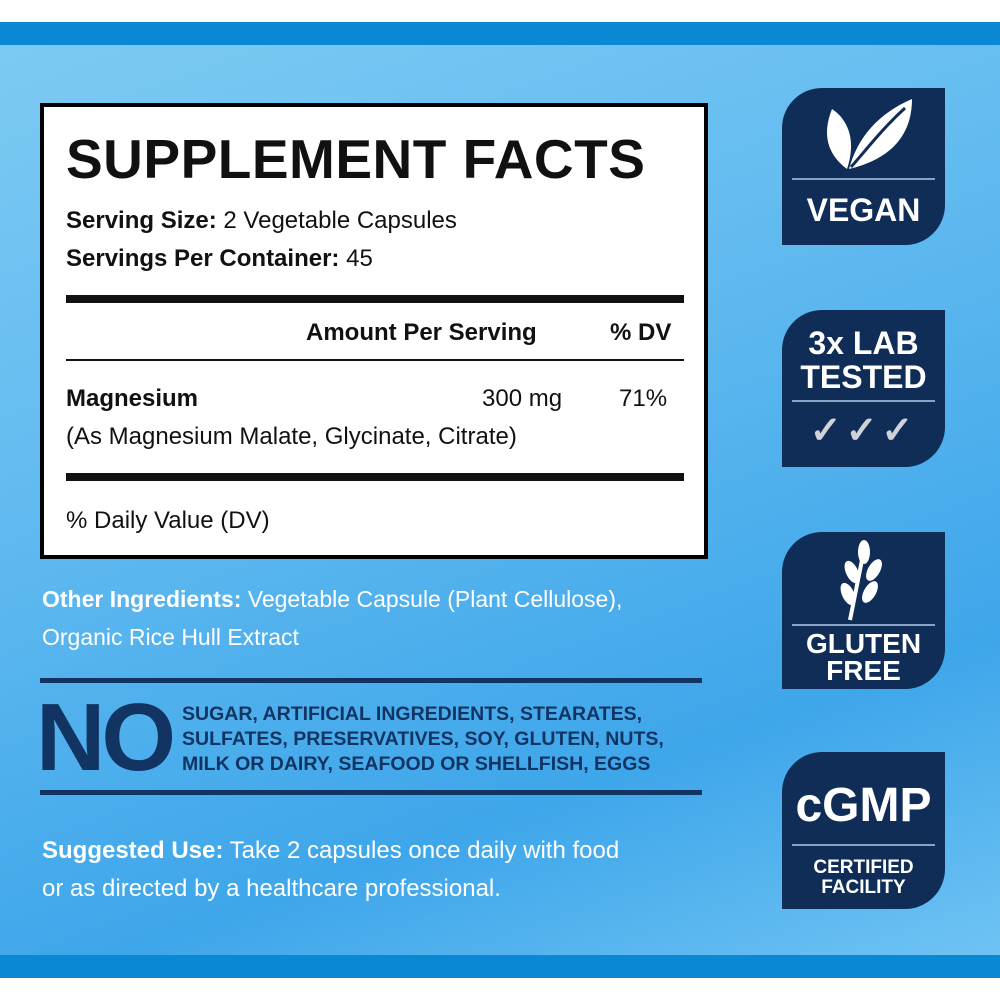 The width and height of the screenshot is (1000, 1000). What do you see at coordinates (142, 599) in the screenshot?
I see `other-label: Other Ingredients:` at bounding box center [142, 599].